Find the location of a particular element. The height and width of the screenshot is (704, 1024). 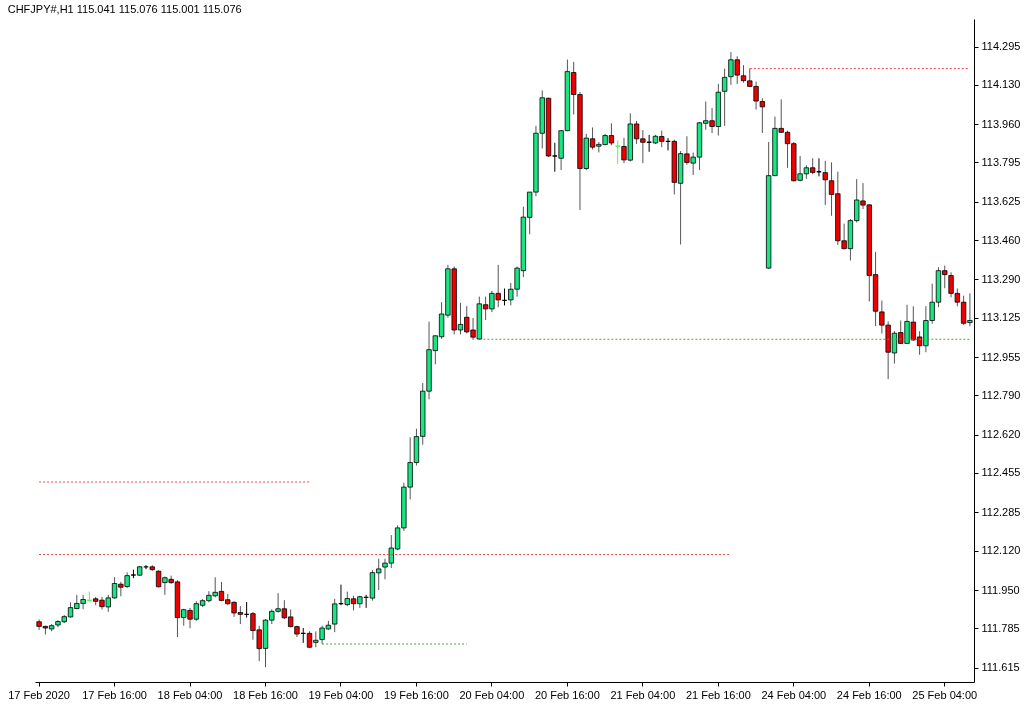

chart-title: CHFJPY#,H1 115.041 115.076 115.001 115.076 is located at coordinates (124, 9).